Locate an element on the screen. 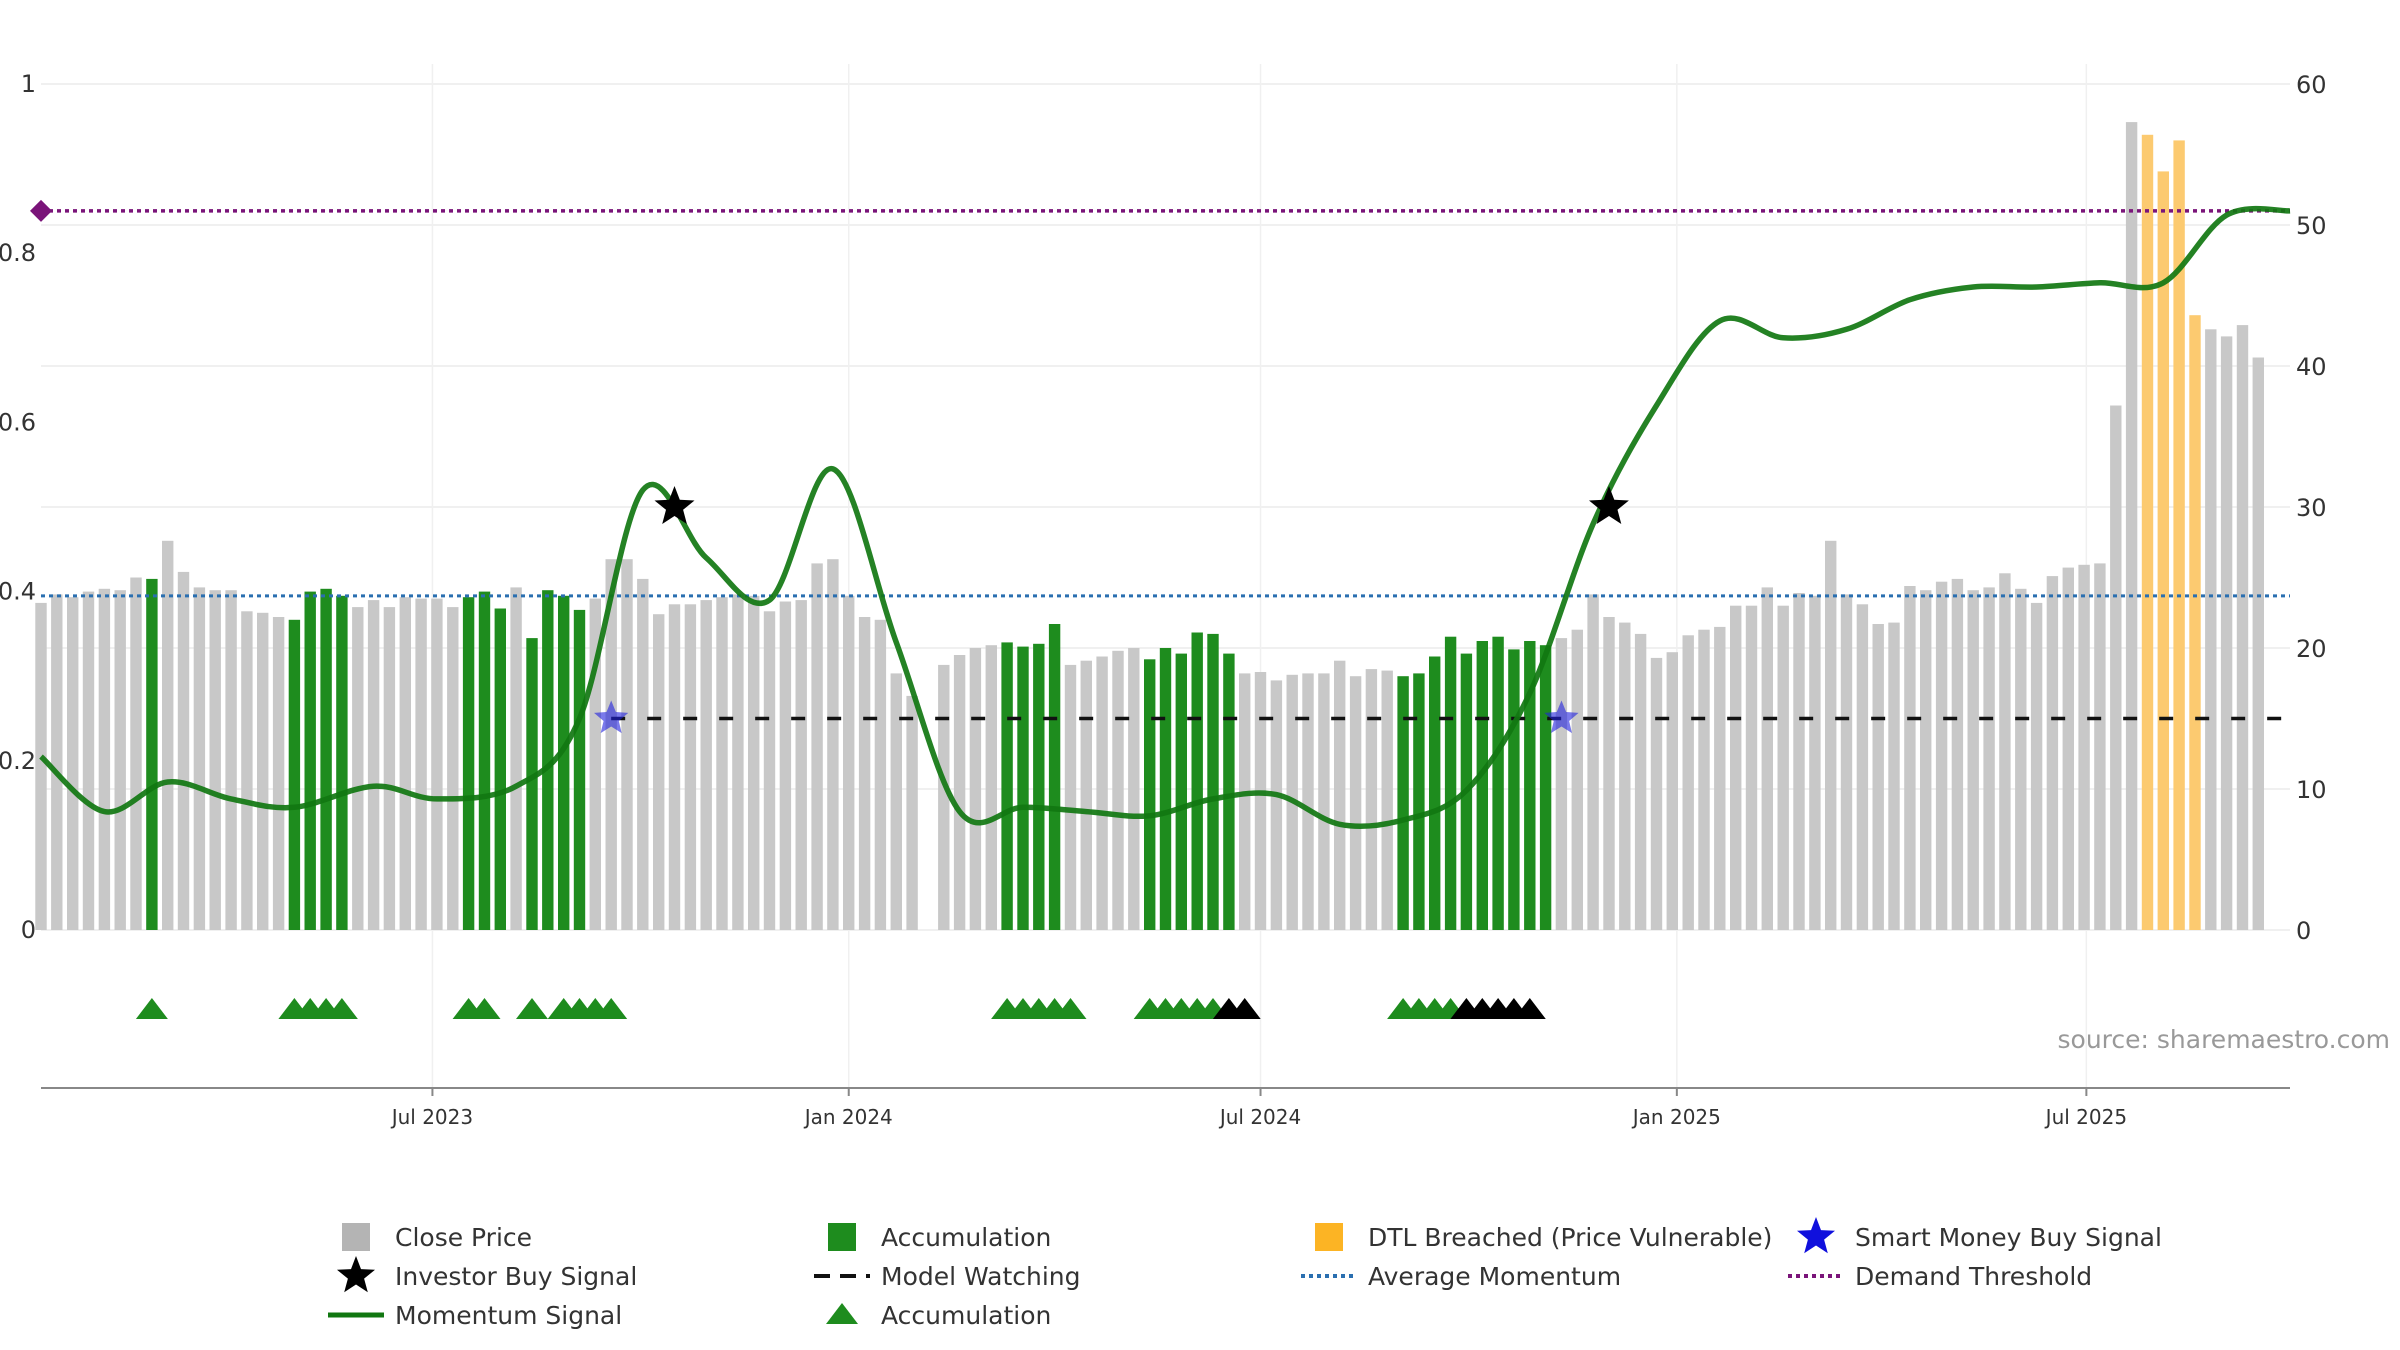 This screenshot has height=1350, width=2400. demand-threshold-marker is located at coordinates (41, 210).